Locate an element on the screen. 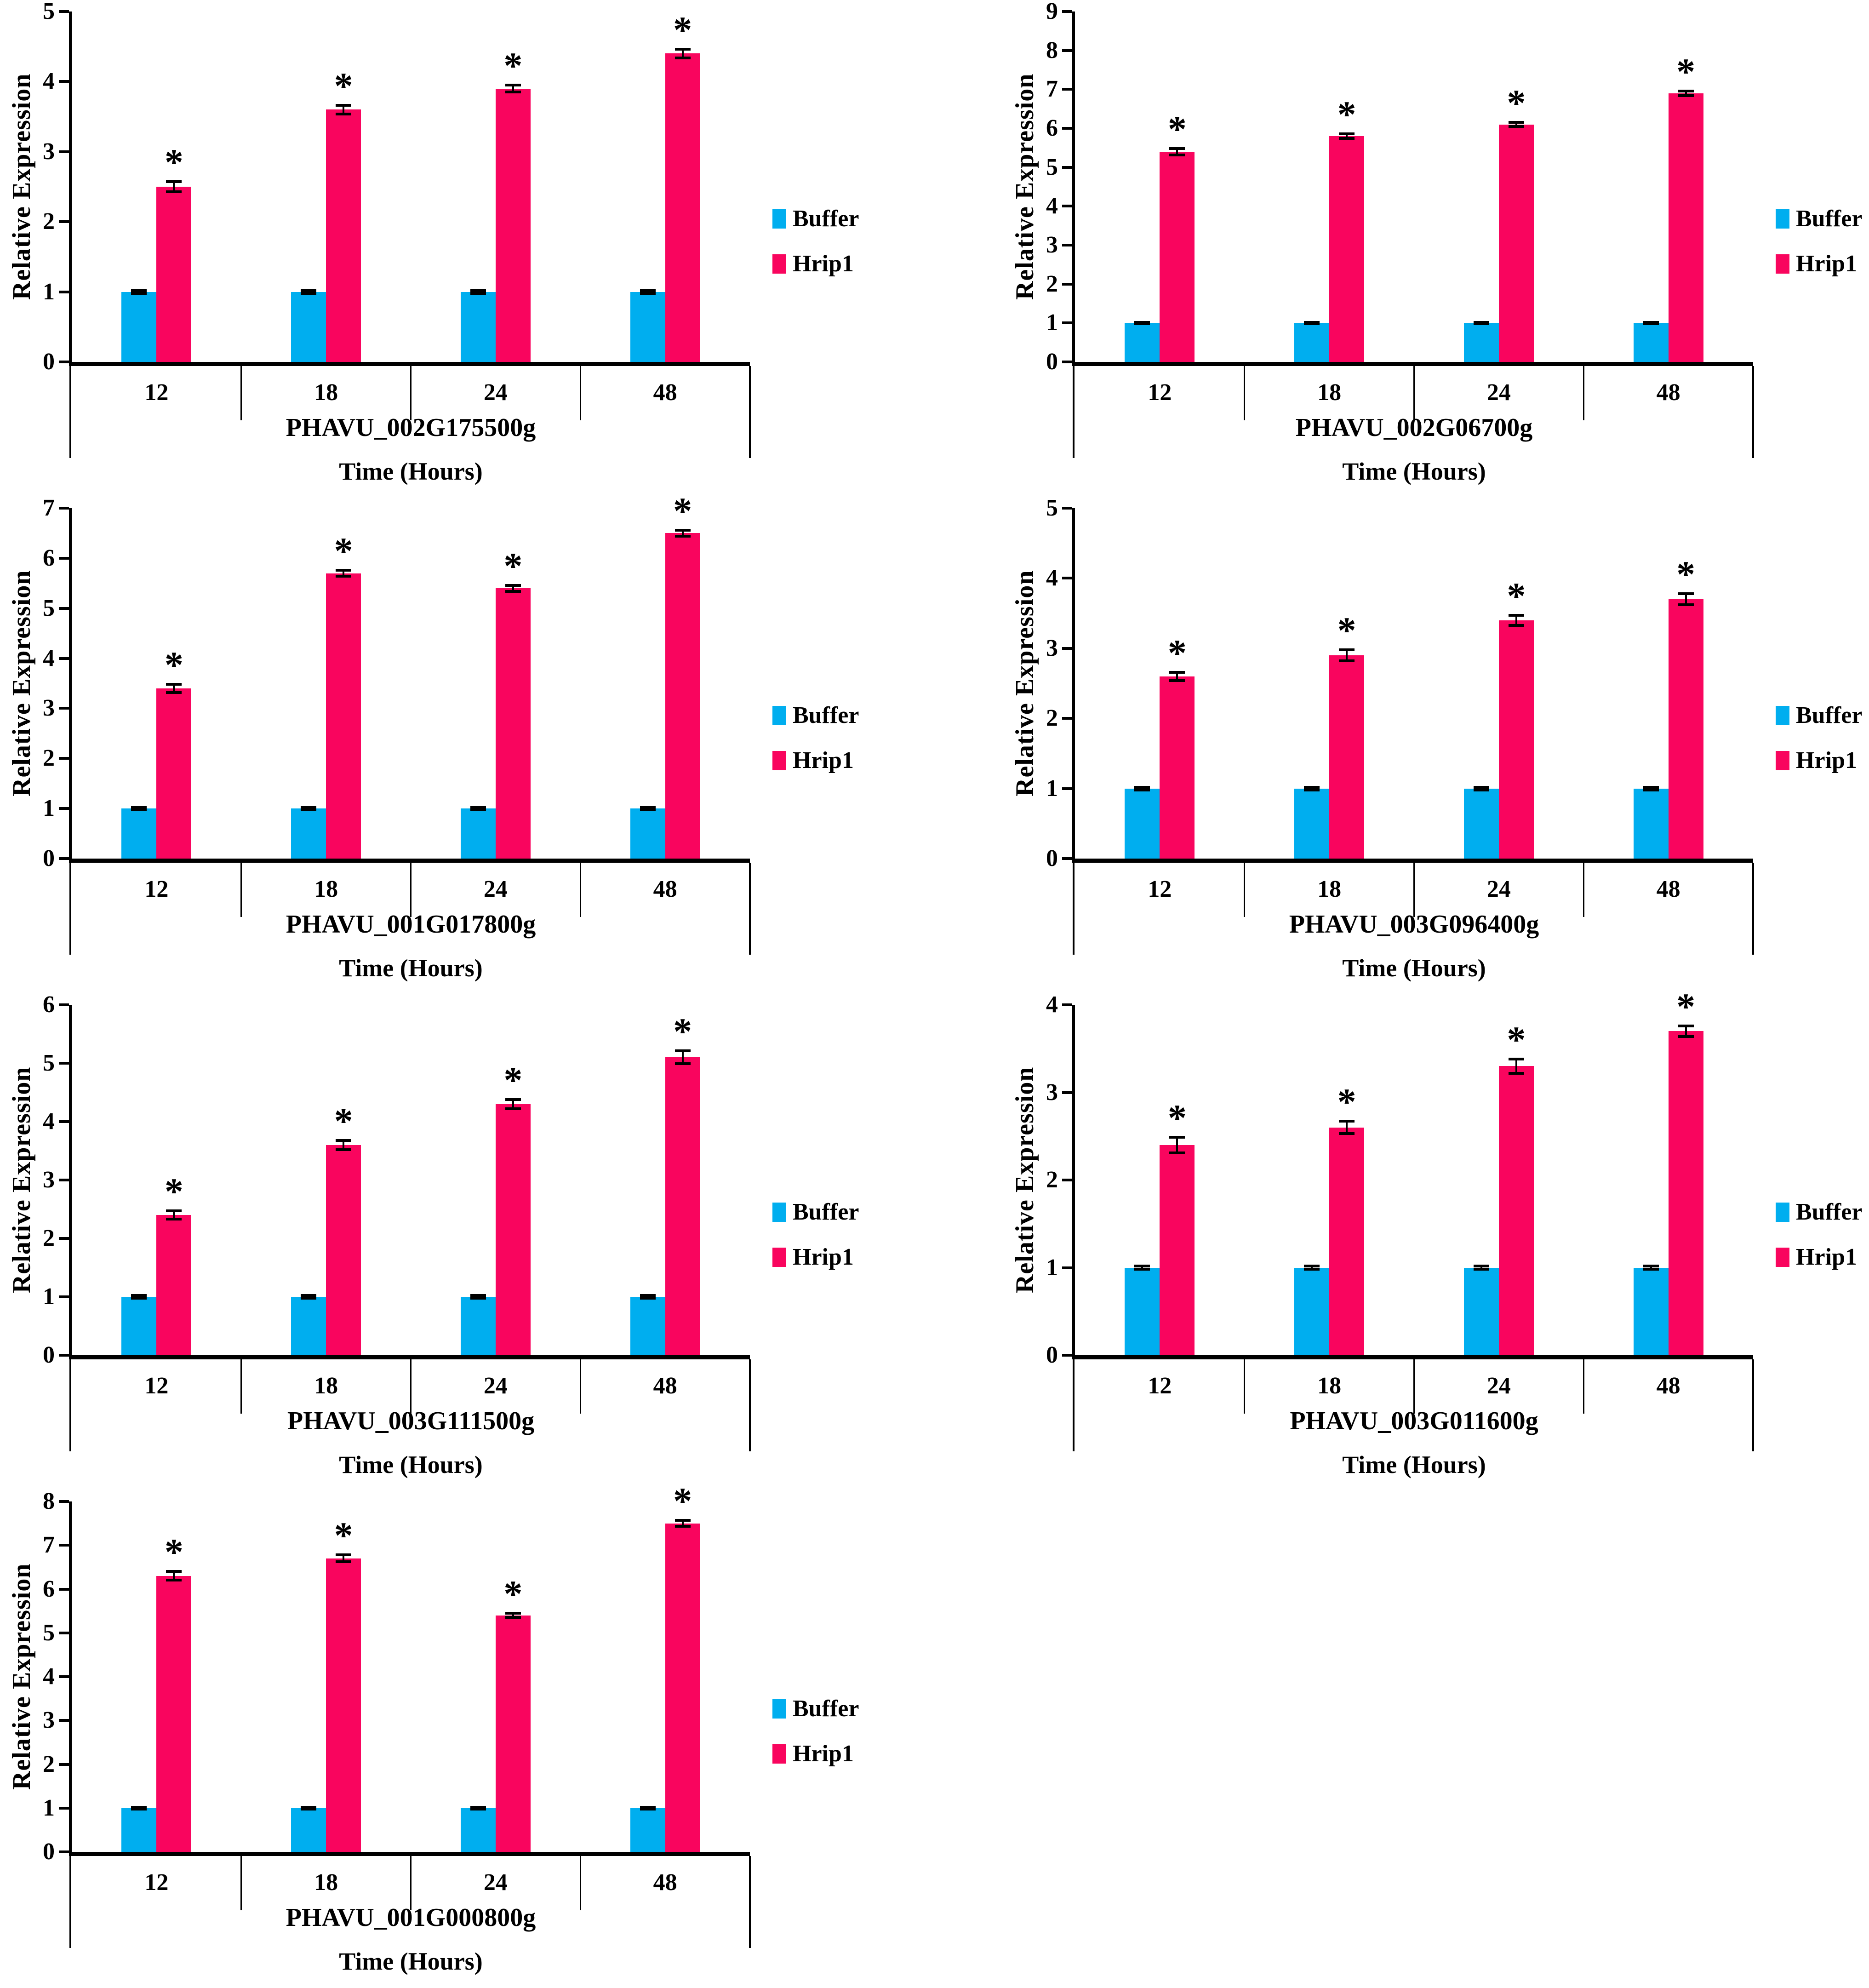  category-label: 12 is located at coordinates (1160, 889).